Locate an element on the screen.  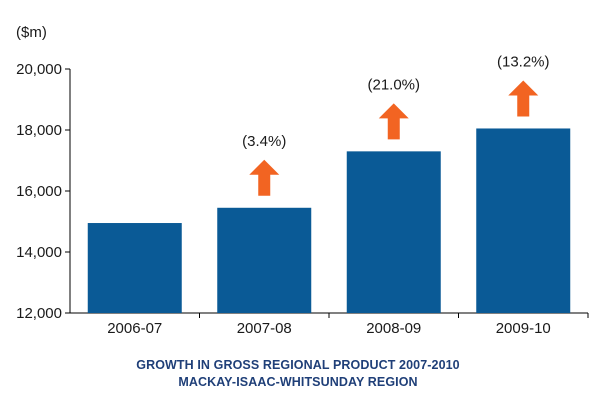
growth-label: (3.4%) is located at coordinates (264, 141).